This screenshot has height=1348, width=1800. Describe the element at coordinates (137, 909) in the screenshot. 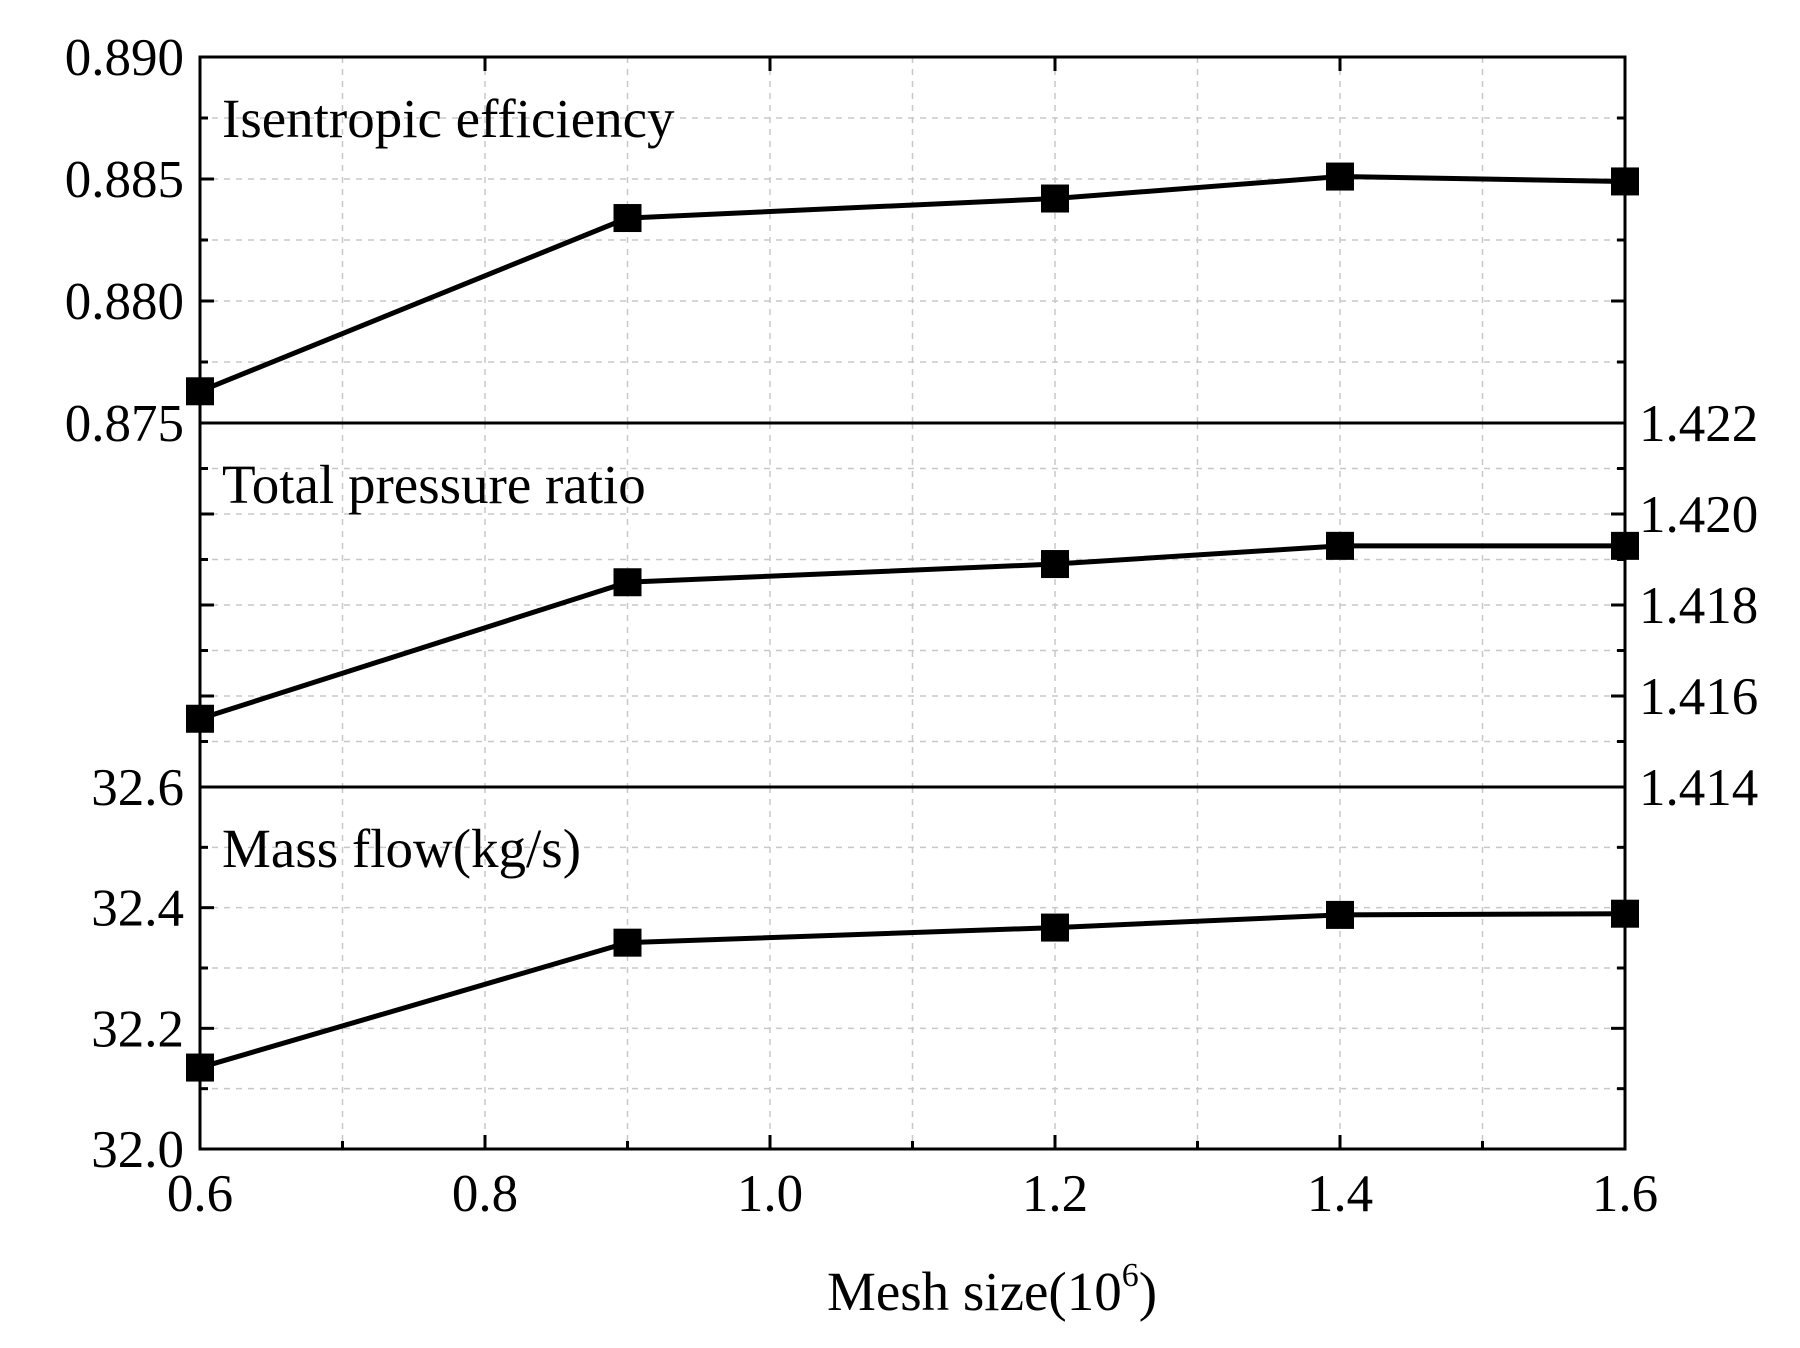

I see `y-tick-label: 32.4` at that location.